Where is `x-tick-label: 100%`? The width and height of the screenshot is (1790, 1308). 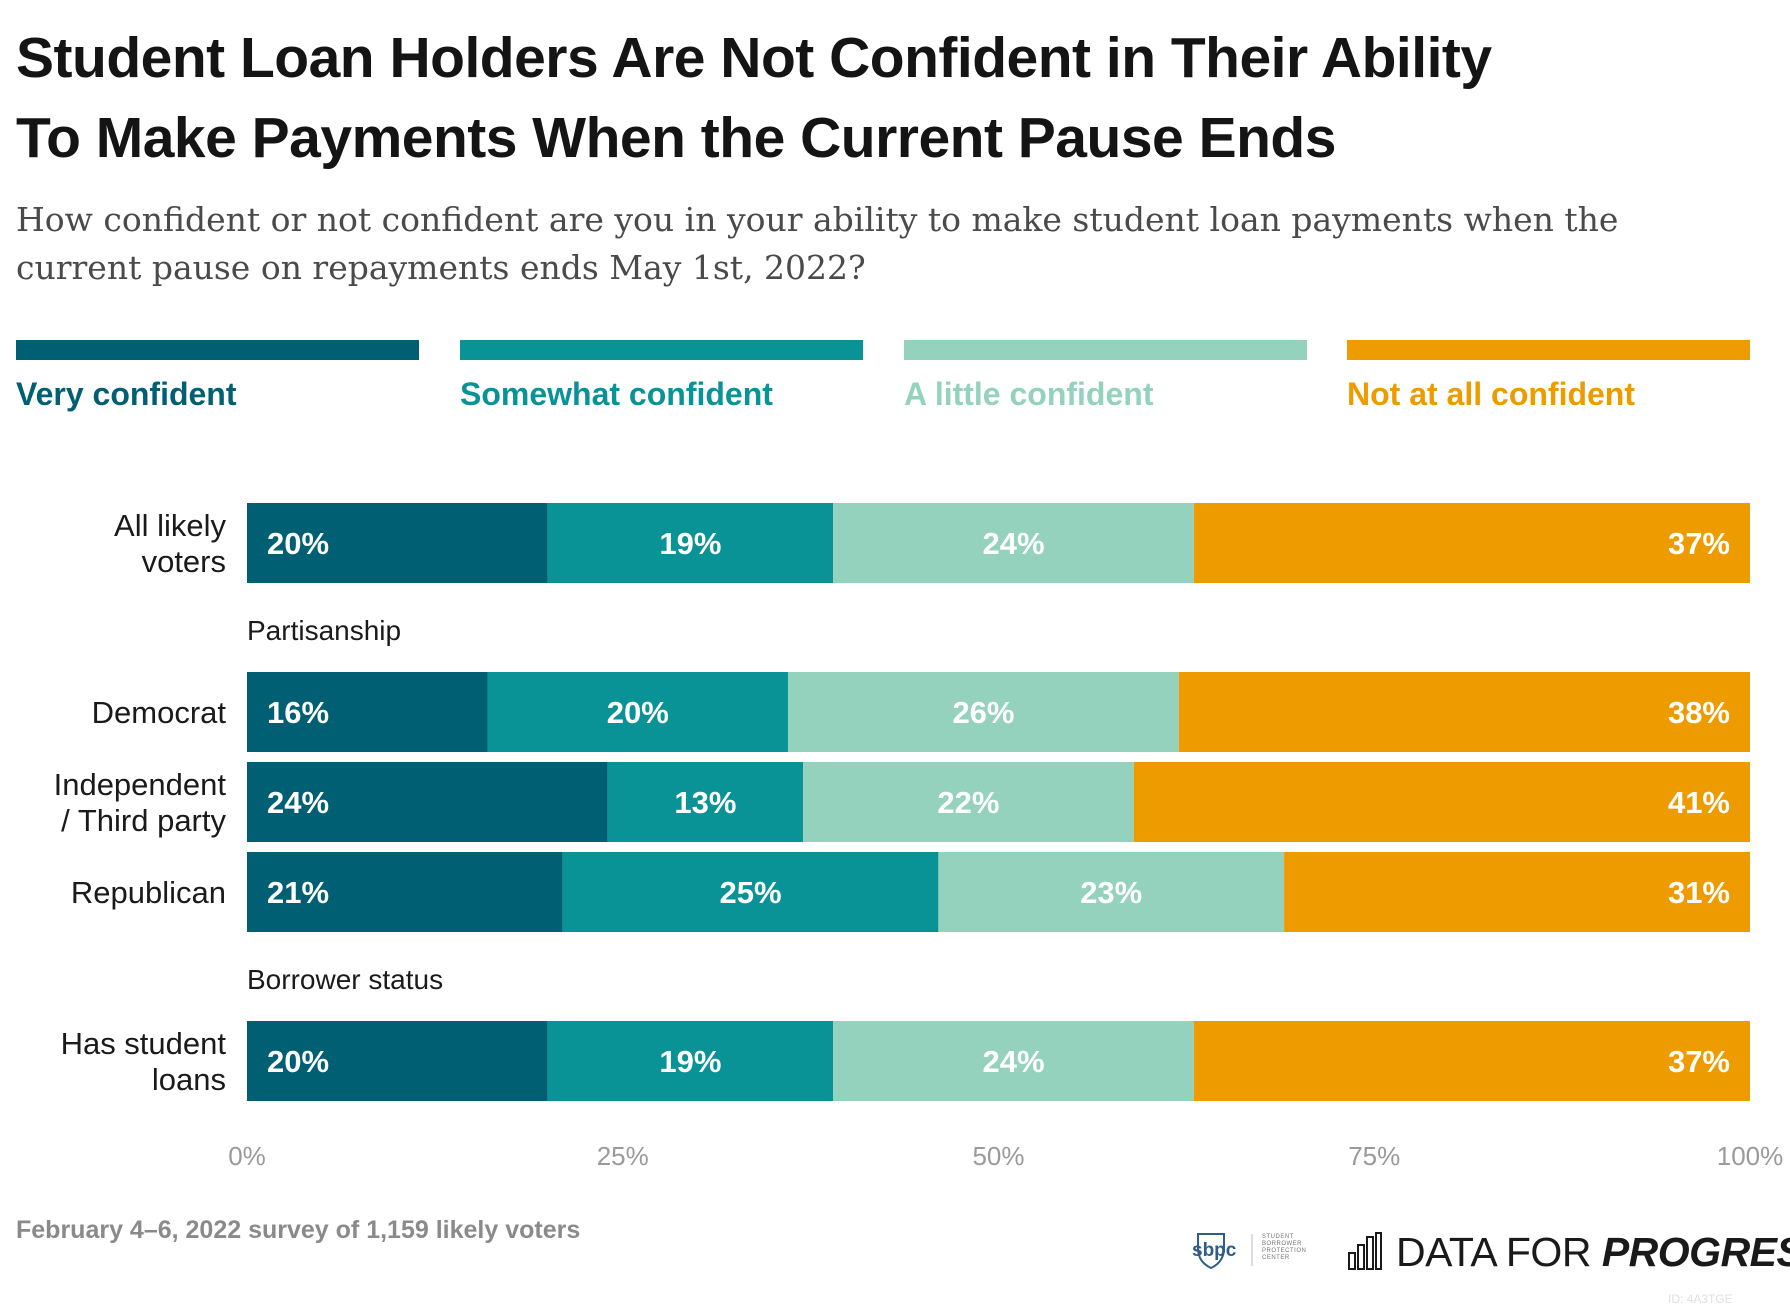 x-tick-label: 100% is located at coordinates (1750, 1156).